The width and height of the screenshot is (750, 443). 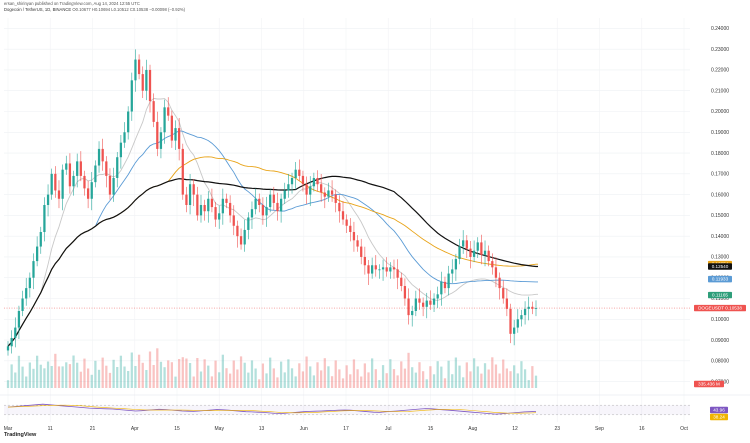 What do you see at coordinates (720, 175) in the screenshot?
I see `price-tick-label: 0.17000` at bounding box center [720, 175].